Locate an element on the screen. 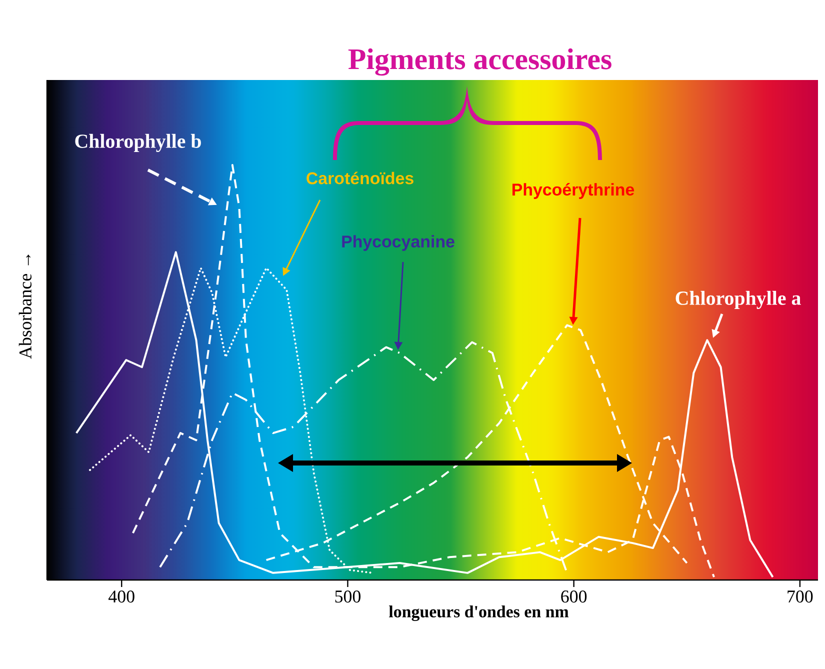  x-tick-label: 600 is located at coordinates (574, 596).